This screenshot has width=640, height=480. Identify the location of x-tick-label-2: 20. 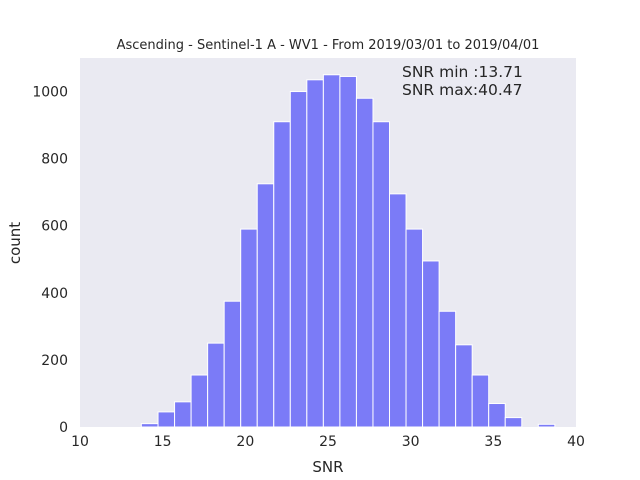
(245, 442).